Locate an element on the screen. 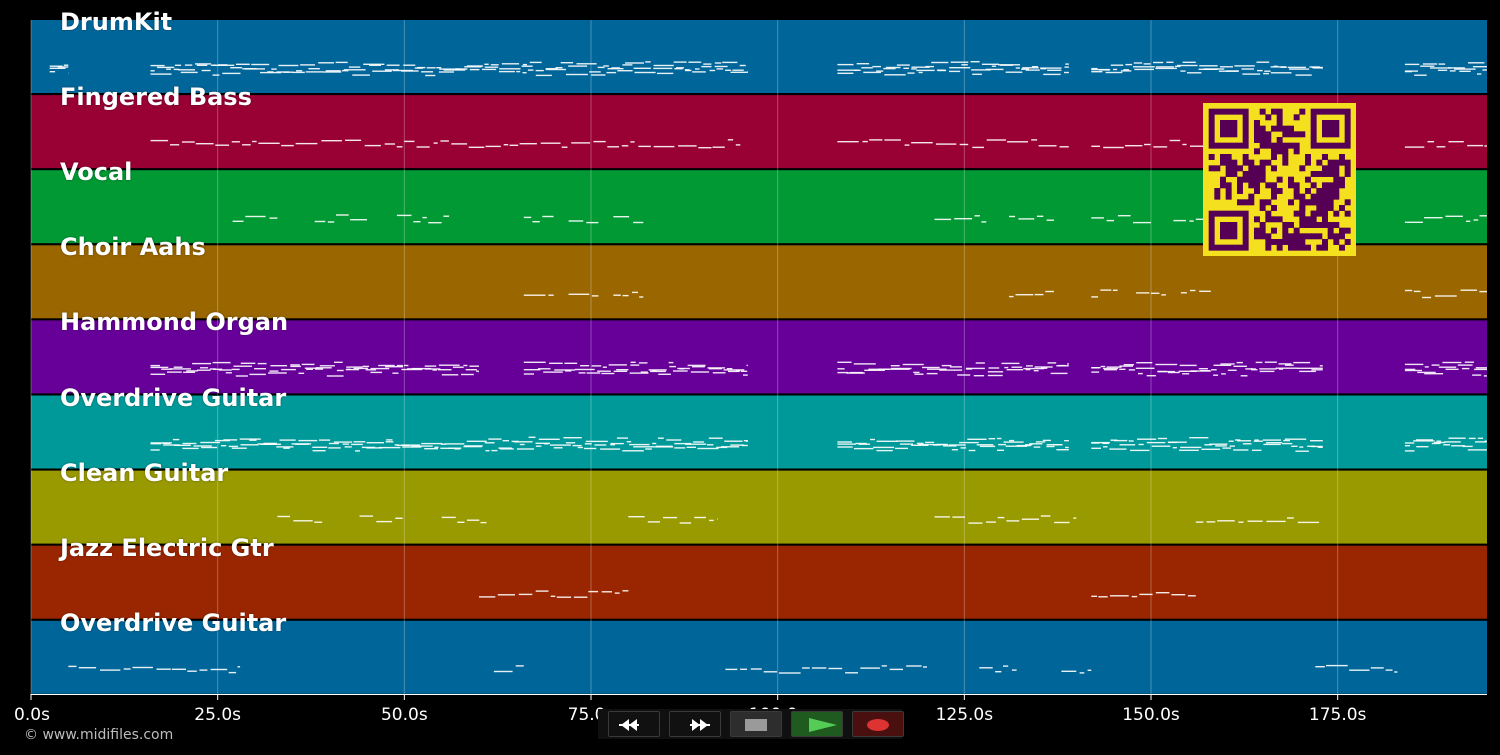 Image resolution: width=1500 pixels, height=755 pixels. fast-forward-button is located at coordinates (695, 724).